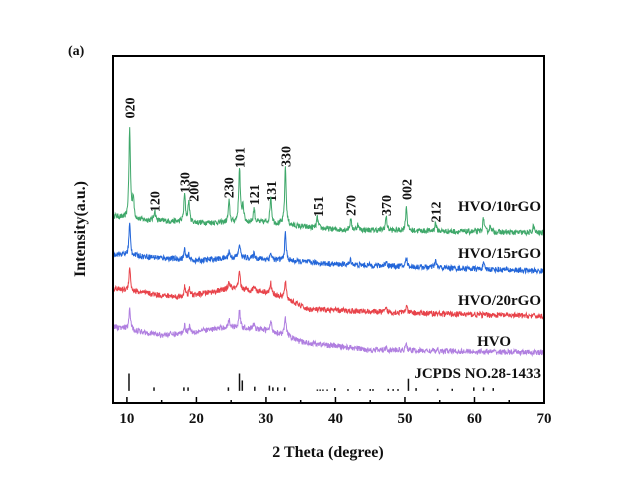 This screenshot has width=632, height=483. Describe the element at coordinates (126, 419) in the screenshot. I see `x-tick-label: 10` at that location.